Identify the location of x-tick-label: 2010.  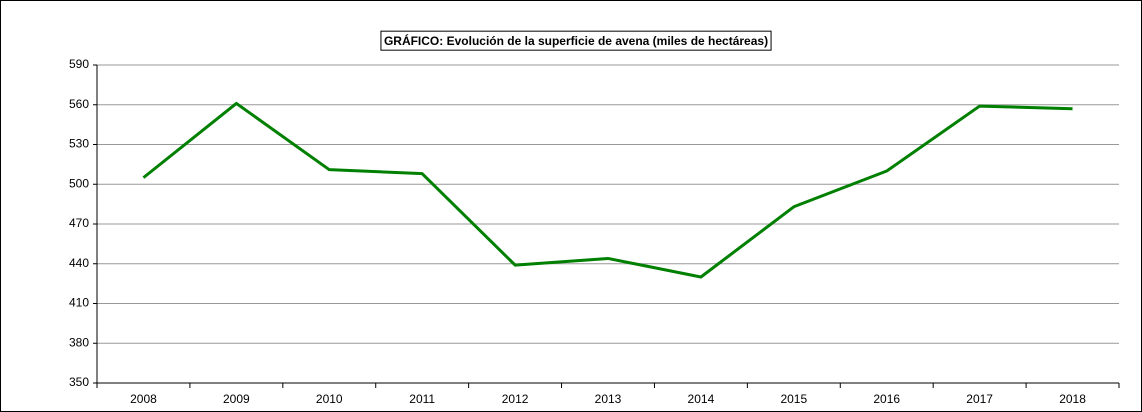
(329, 399).